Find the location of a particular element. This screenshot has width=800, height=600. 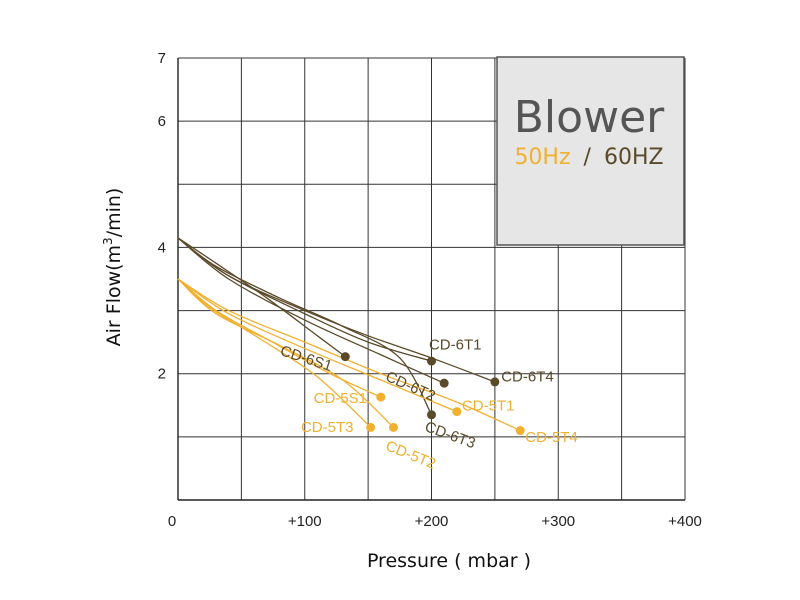

curves is located at coordinates (349, 334).